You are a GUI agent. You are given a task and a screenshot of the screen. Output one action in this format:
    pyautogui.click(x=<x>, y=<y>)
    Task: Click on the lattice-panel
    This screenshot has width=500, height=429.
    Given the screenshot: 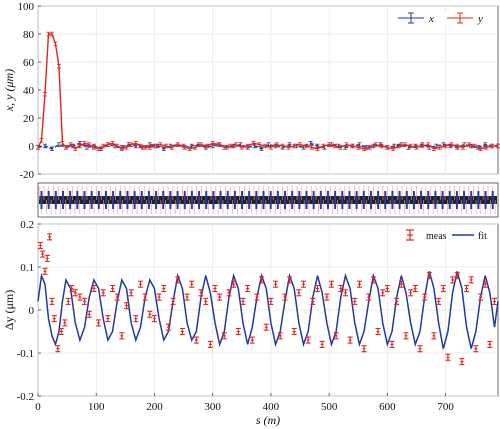 What is the action you would take?
    pyautogui.click(x=268, y=200)
    